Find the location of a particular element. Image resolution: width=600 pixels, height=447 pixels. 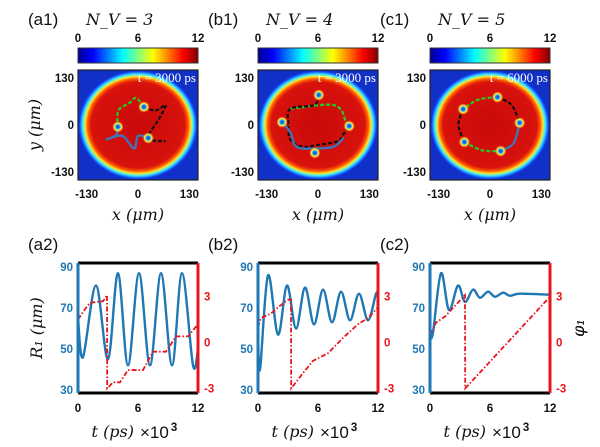

panel-title: N_V = 3 is located at coordinates (119, 19).